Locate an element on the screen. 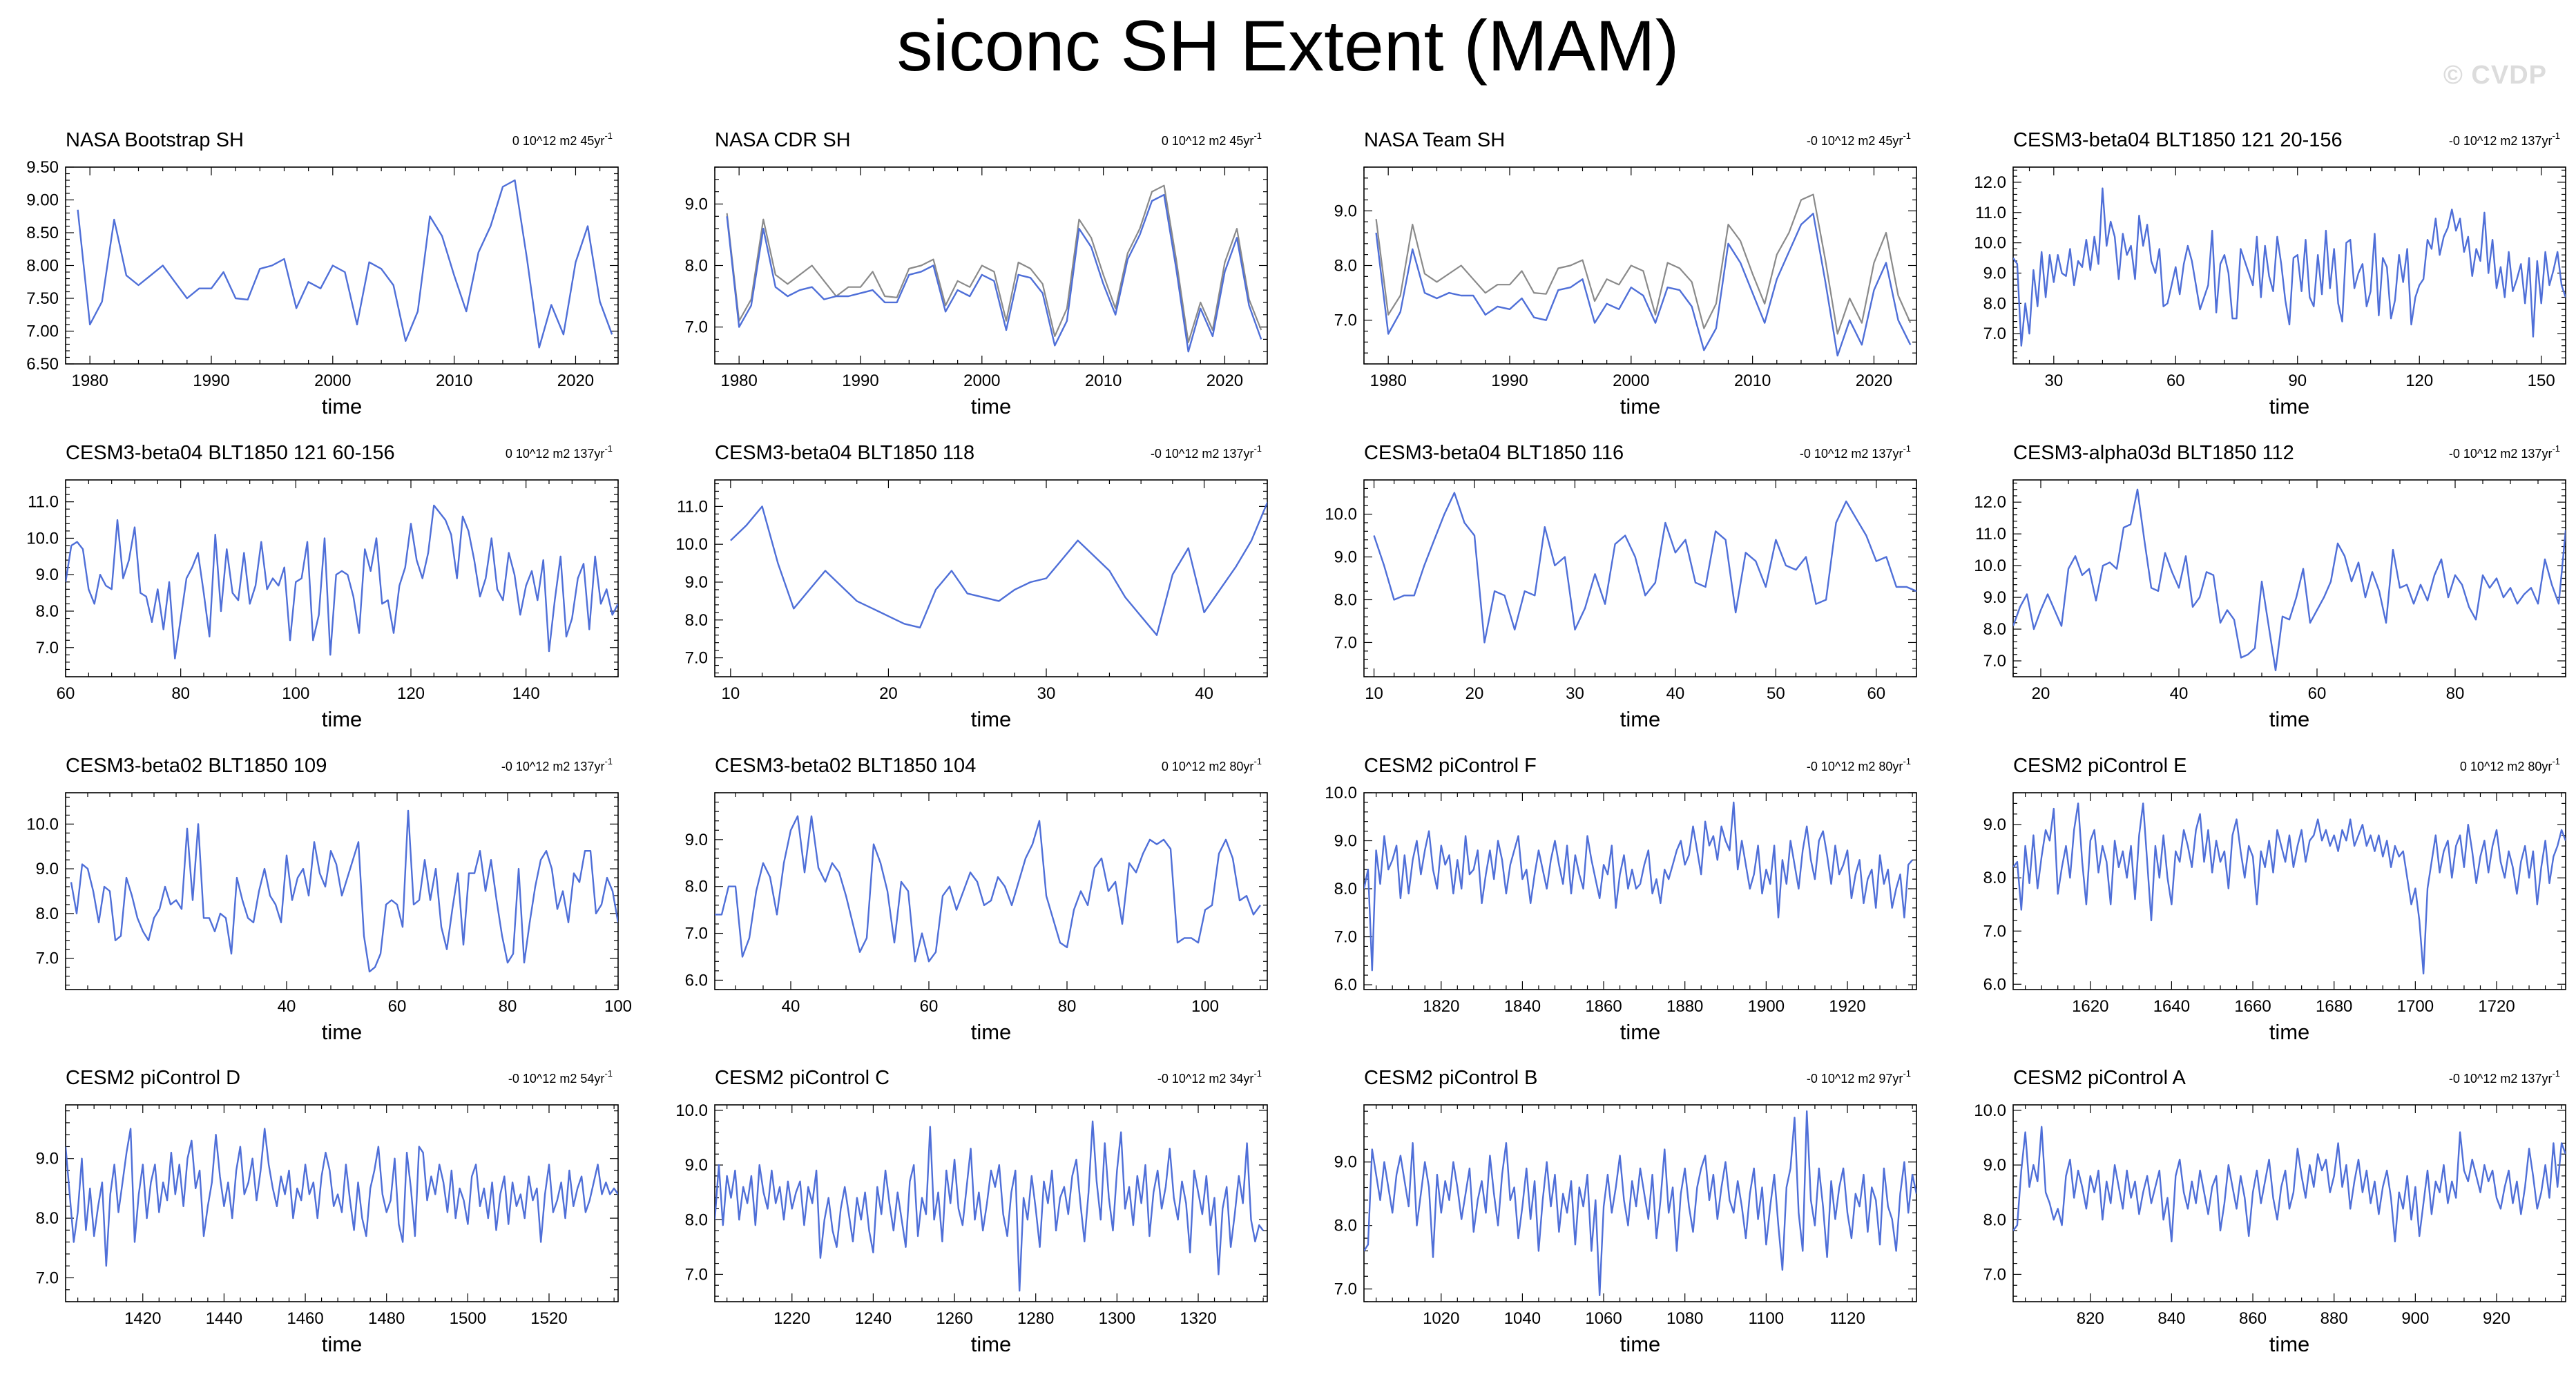 This screenshot has height=1388, width=2576. chart-main-title: siconc SH Extent (MAM) is located at coordinates (1288, 46).